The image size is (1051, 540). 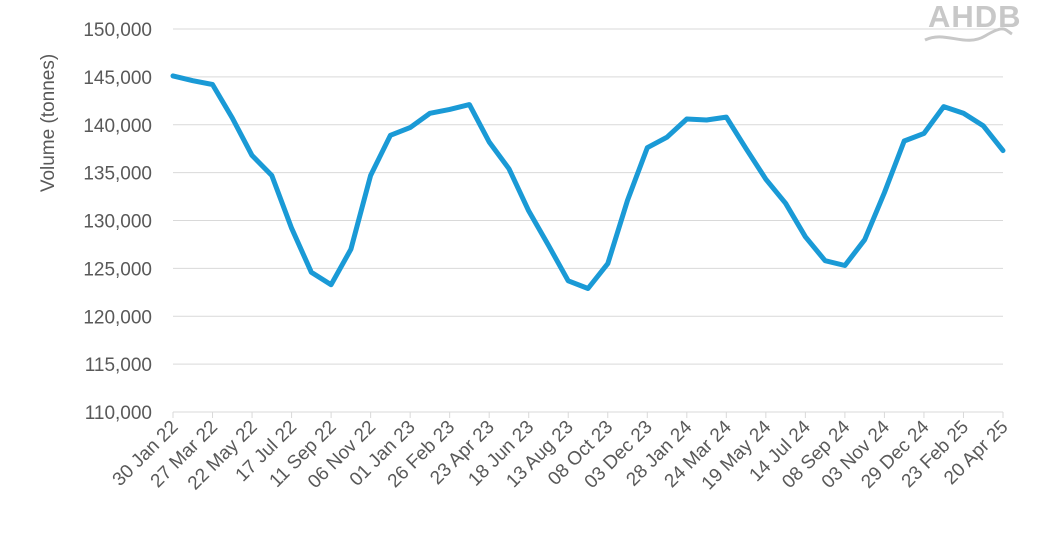 I want to click on y-tick-label: 140,000, so click(x=117, y=126).